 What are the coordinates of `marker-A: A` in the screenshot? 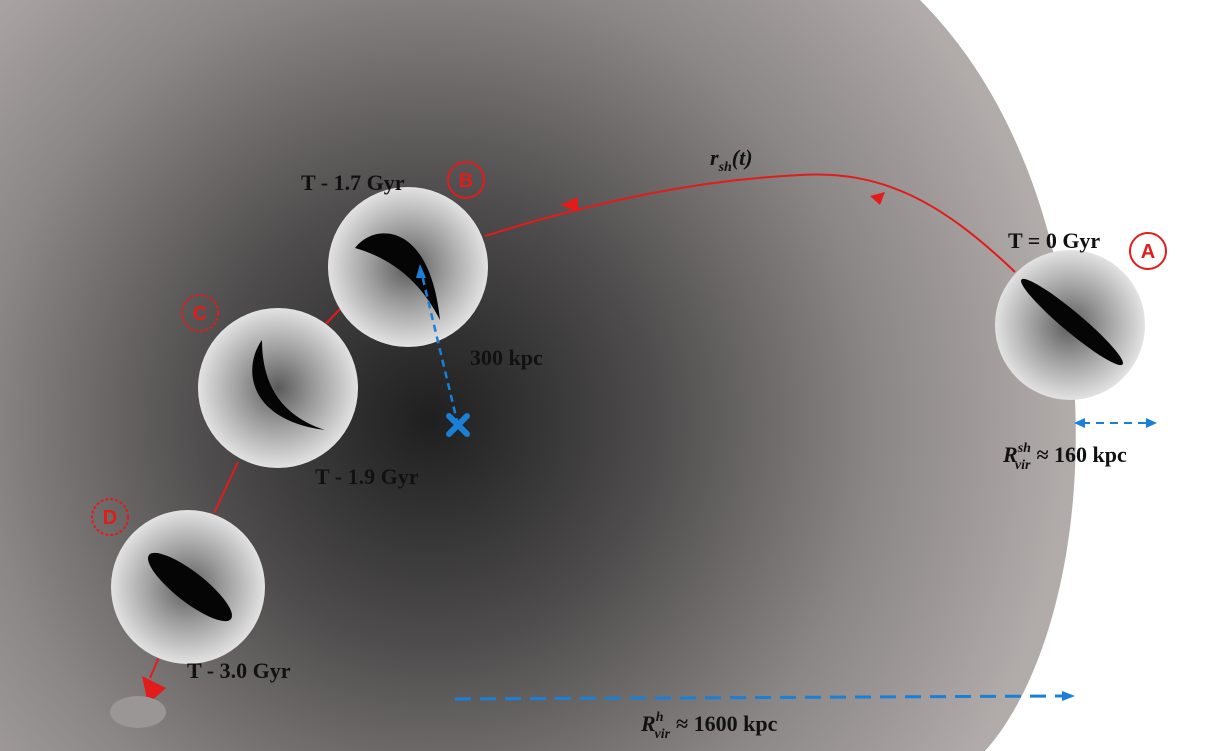 It's located at (1148, 251).